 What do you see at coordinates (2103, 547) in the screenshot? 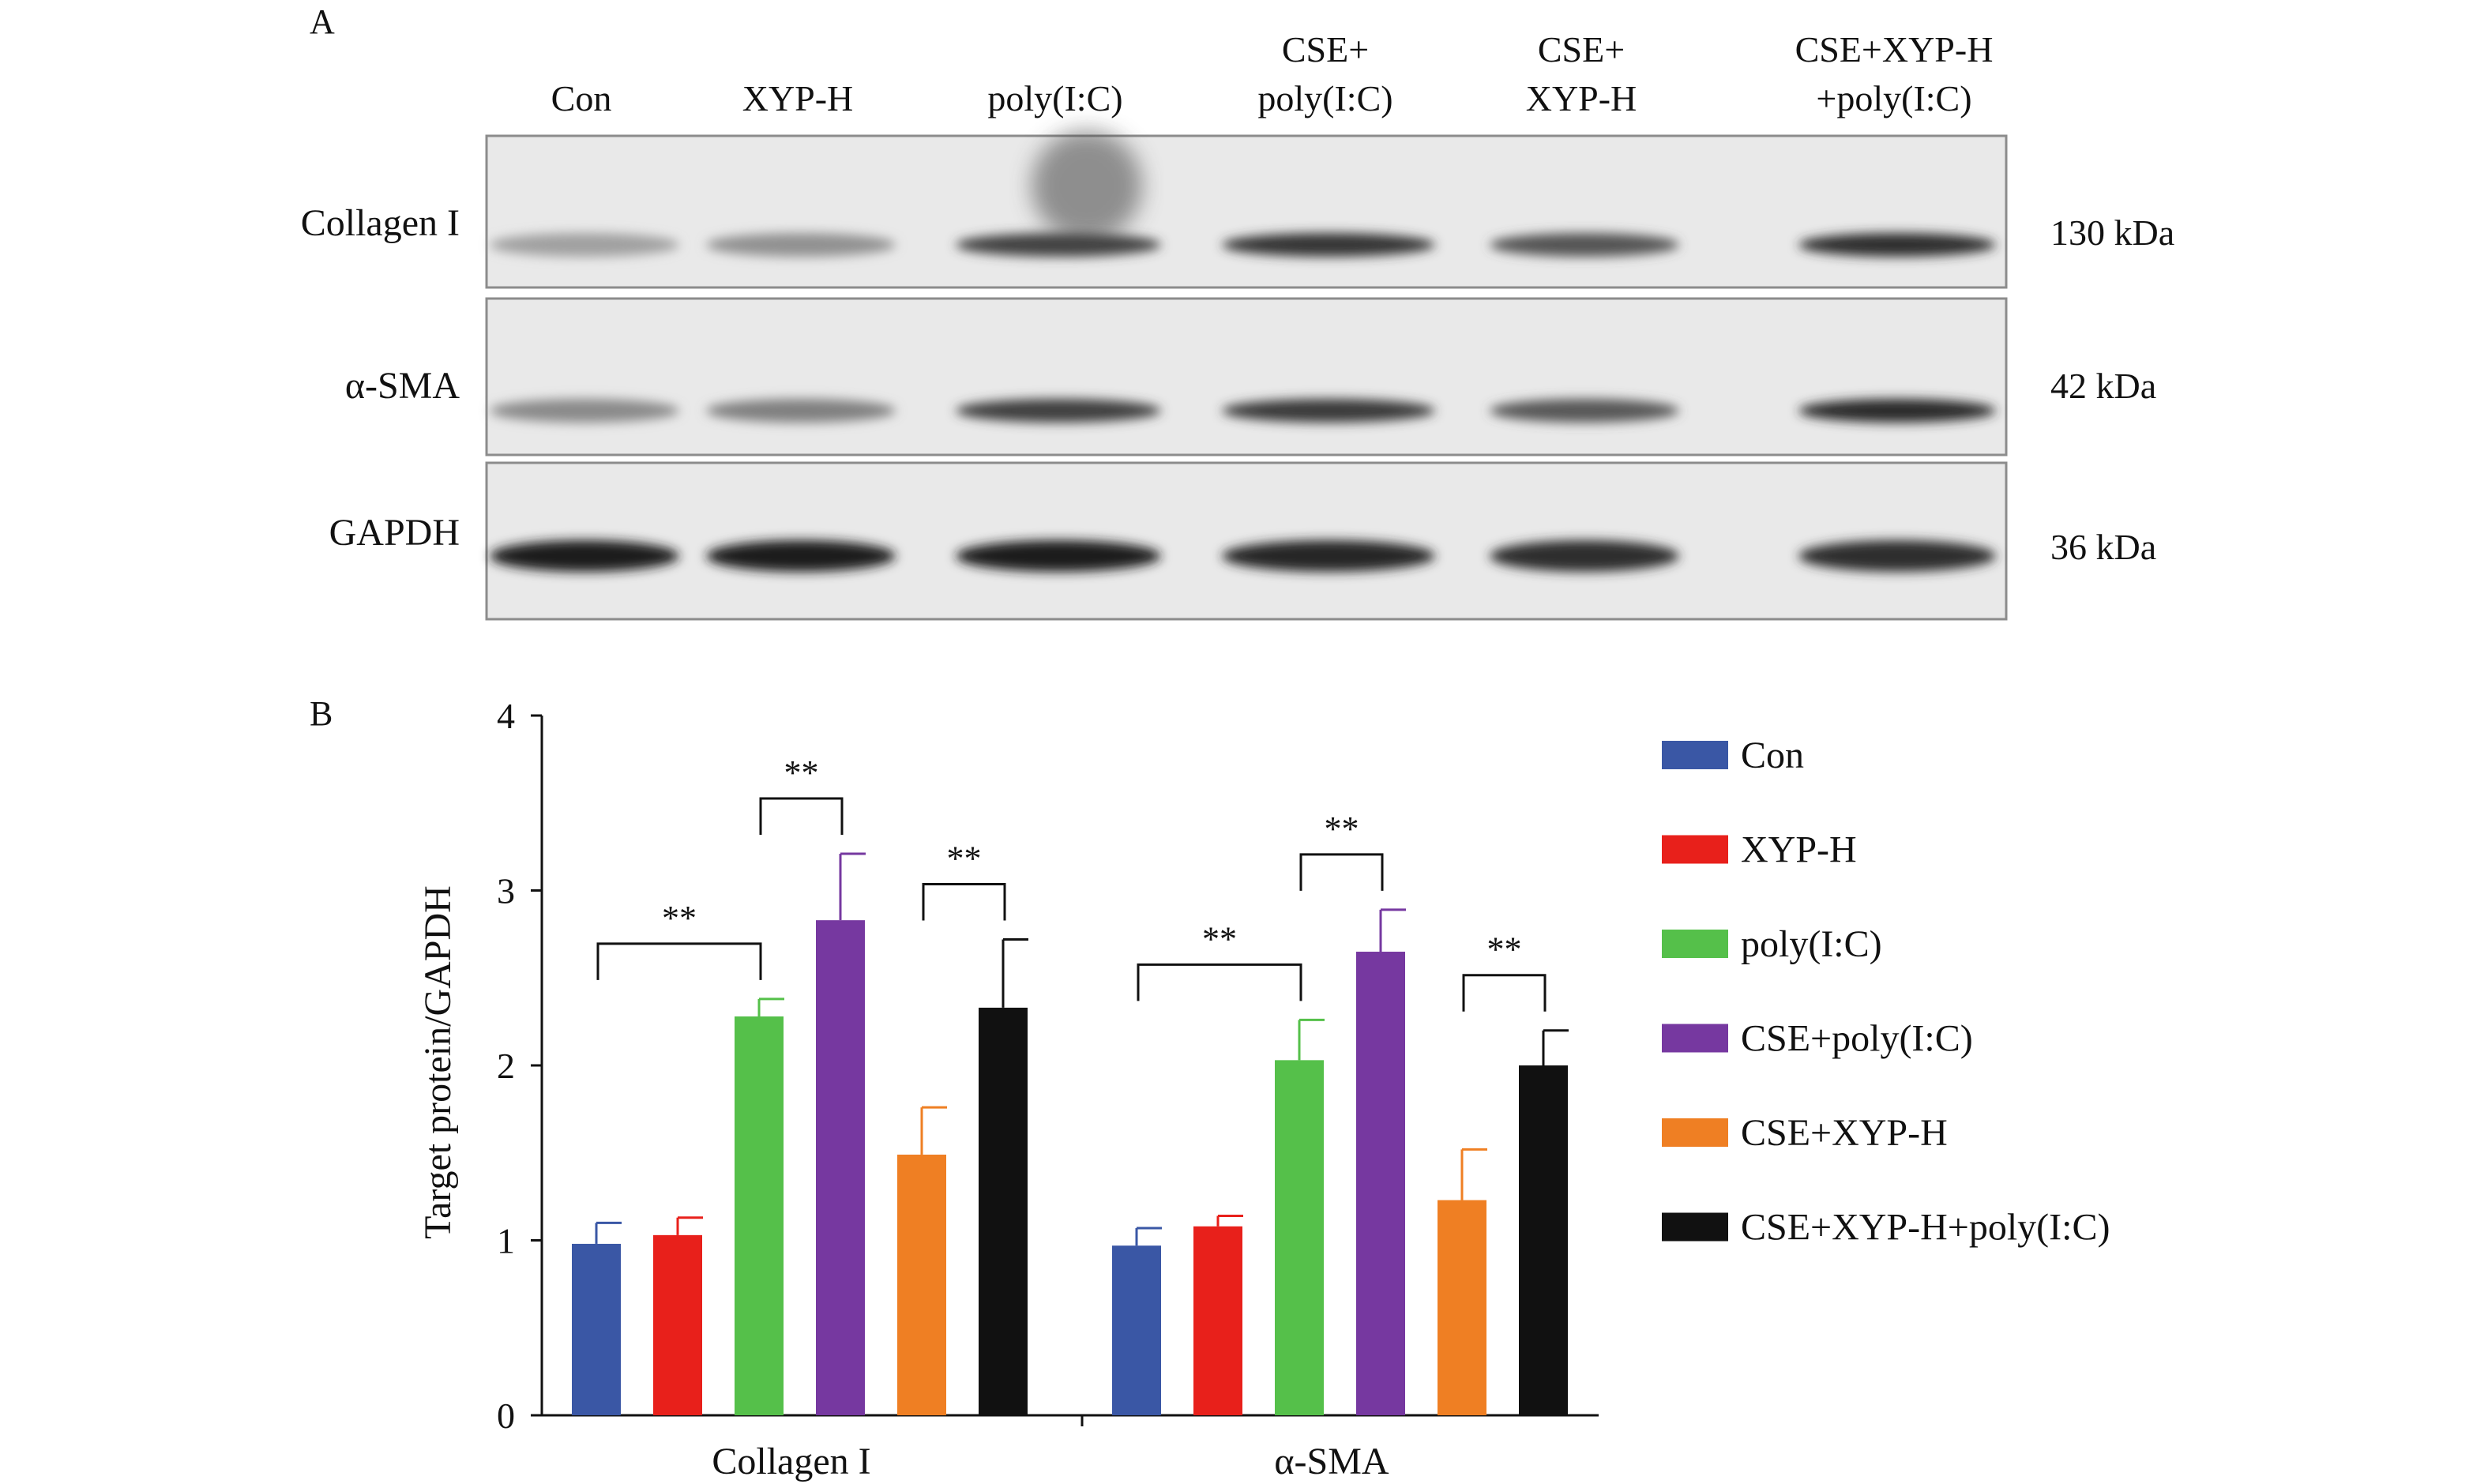
I see `blot-size-label: 36 kDa` at bounding box center [2103, 547].